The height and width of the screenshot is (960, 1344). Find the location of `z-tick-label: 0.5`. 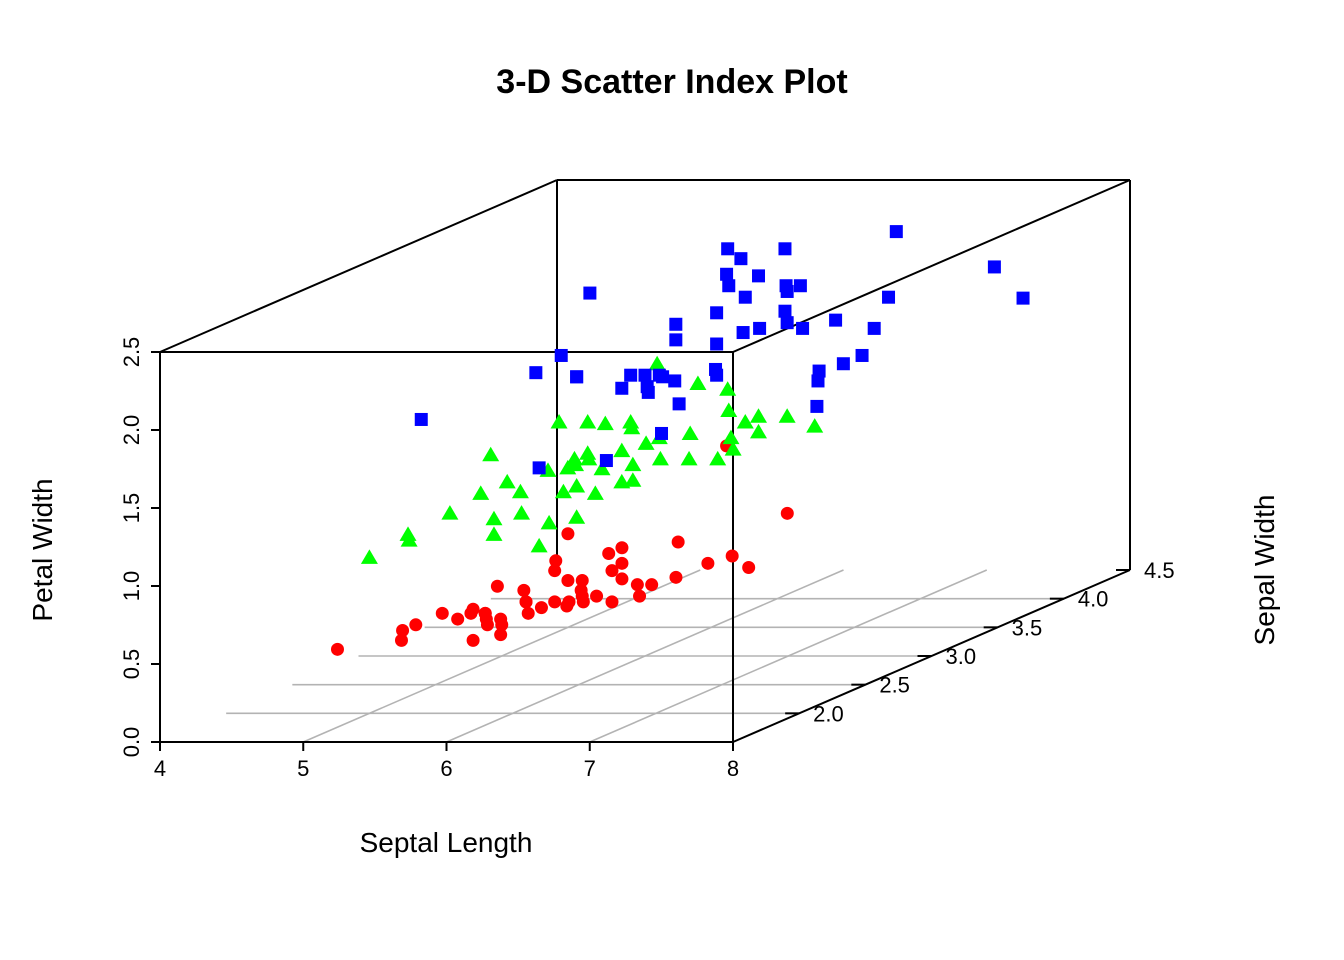

z-tick-label: 0.5 is located at coordinates (131, 664).